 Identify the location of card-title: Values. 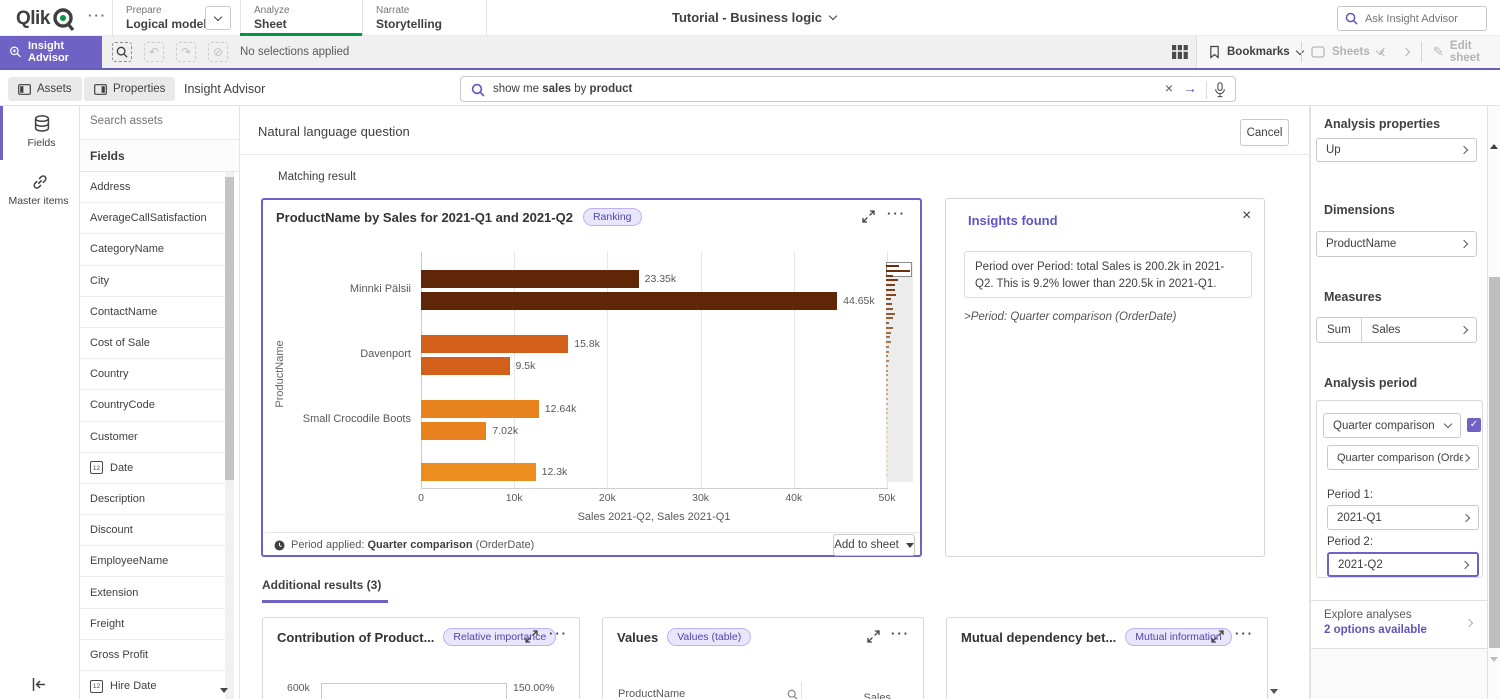
(638, 637).